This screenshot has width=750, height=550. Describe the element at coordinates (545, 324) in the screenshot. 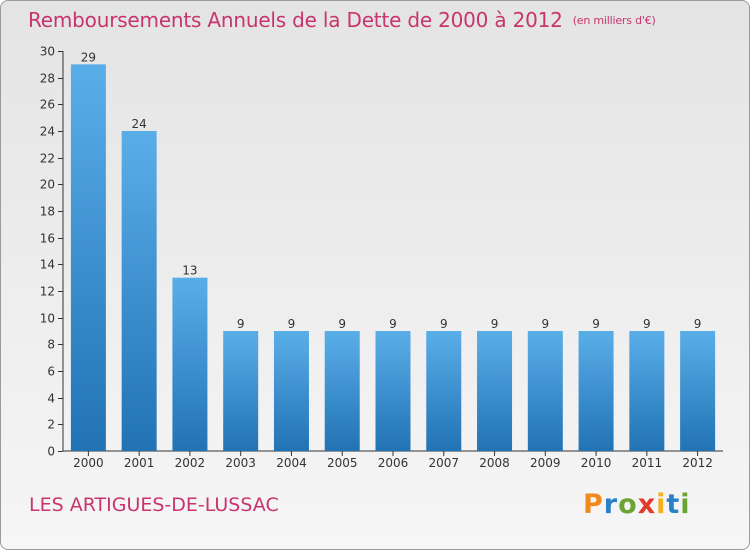

I see `value-label-2009: 9` at that location.